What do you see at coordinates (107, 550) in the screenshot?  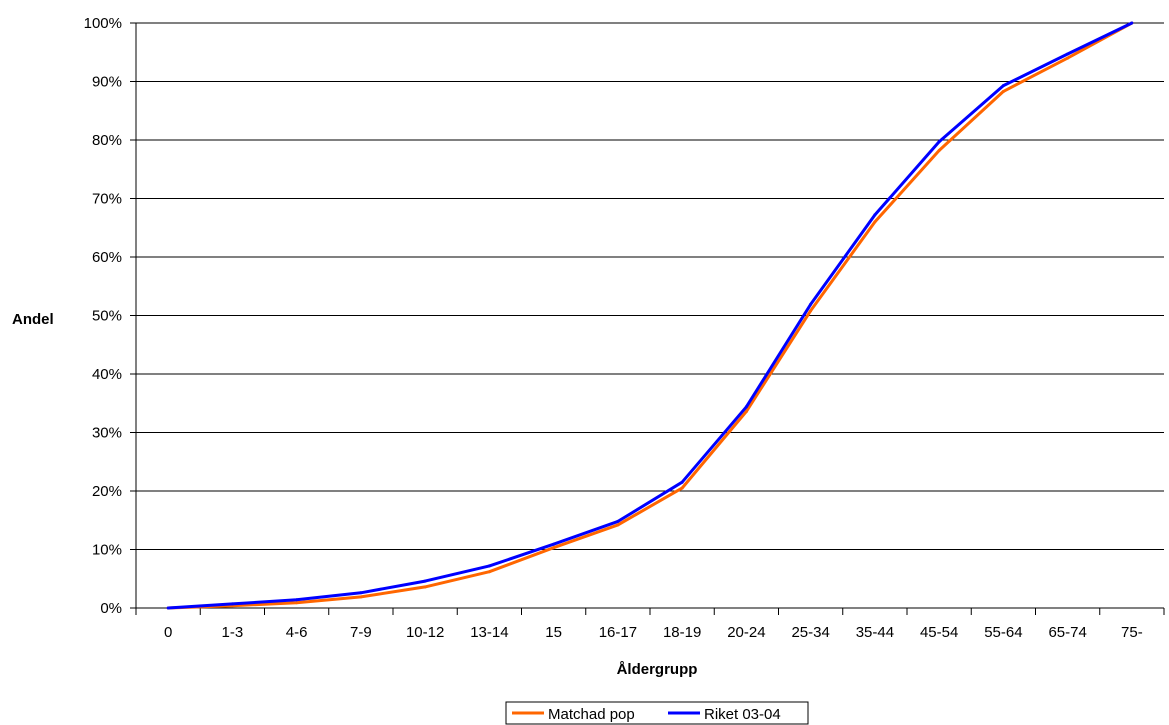 I see `y-tick-label: 10%` at bounding box center [107, 550].